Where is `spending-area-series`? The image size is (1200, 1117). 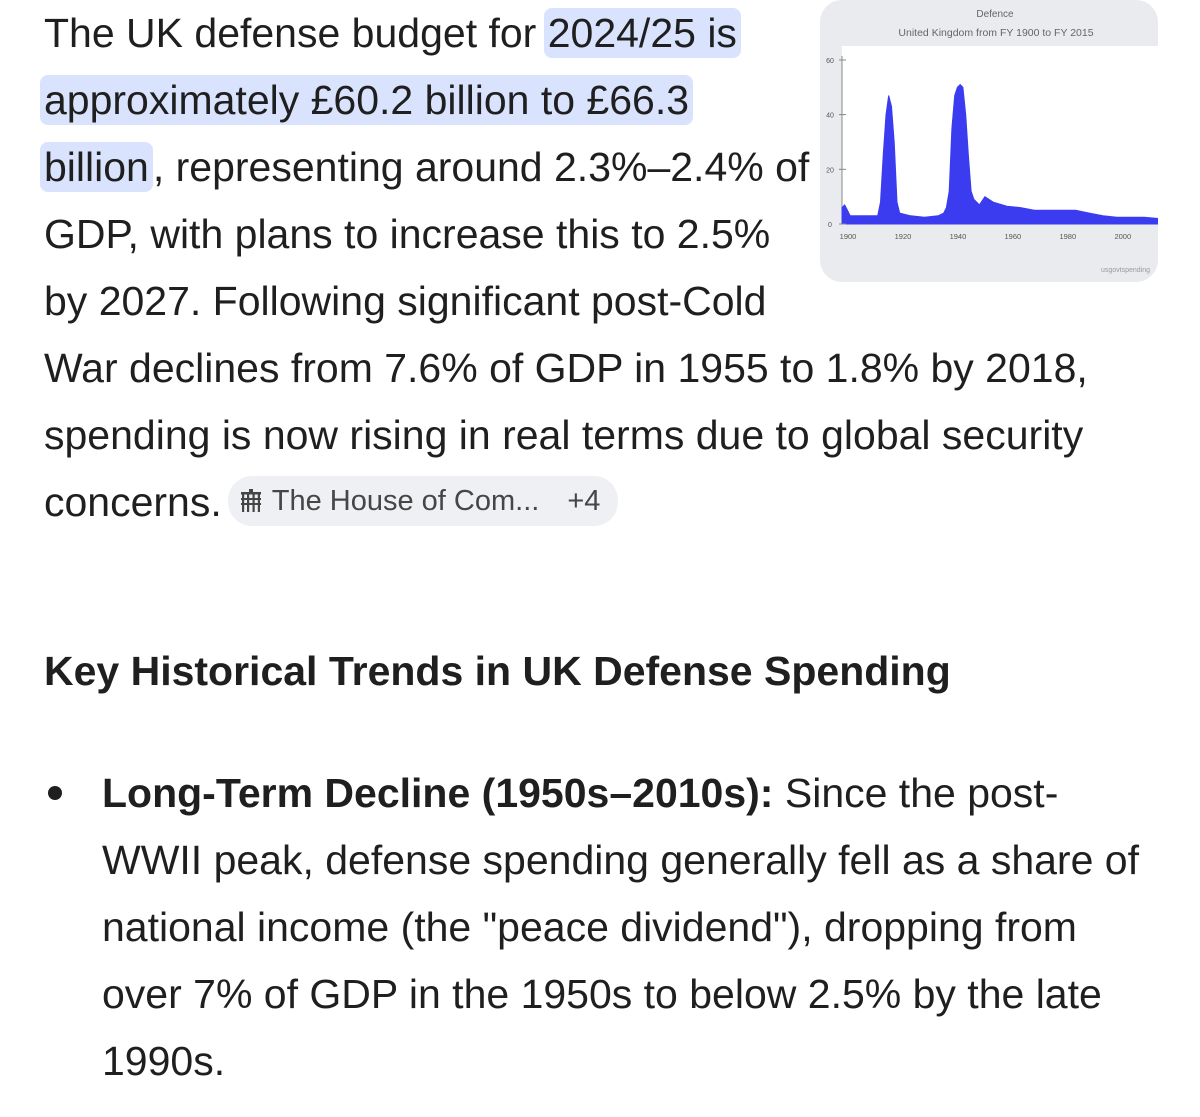 spending-area-series is located at coordinates (999, 154).